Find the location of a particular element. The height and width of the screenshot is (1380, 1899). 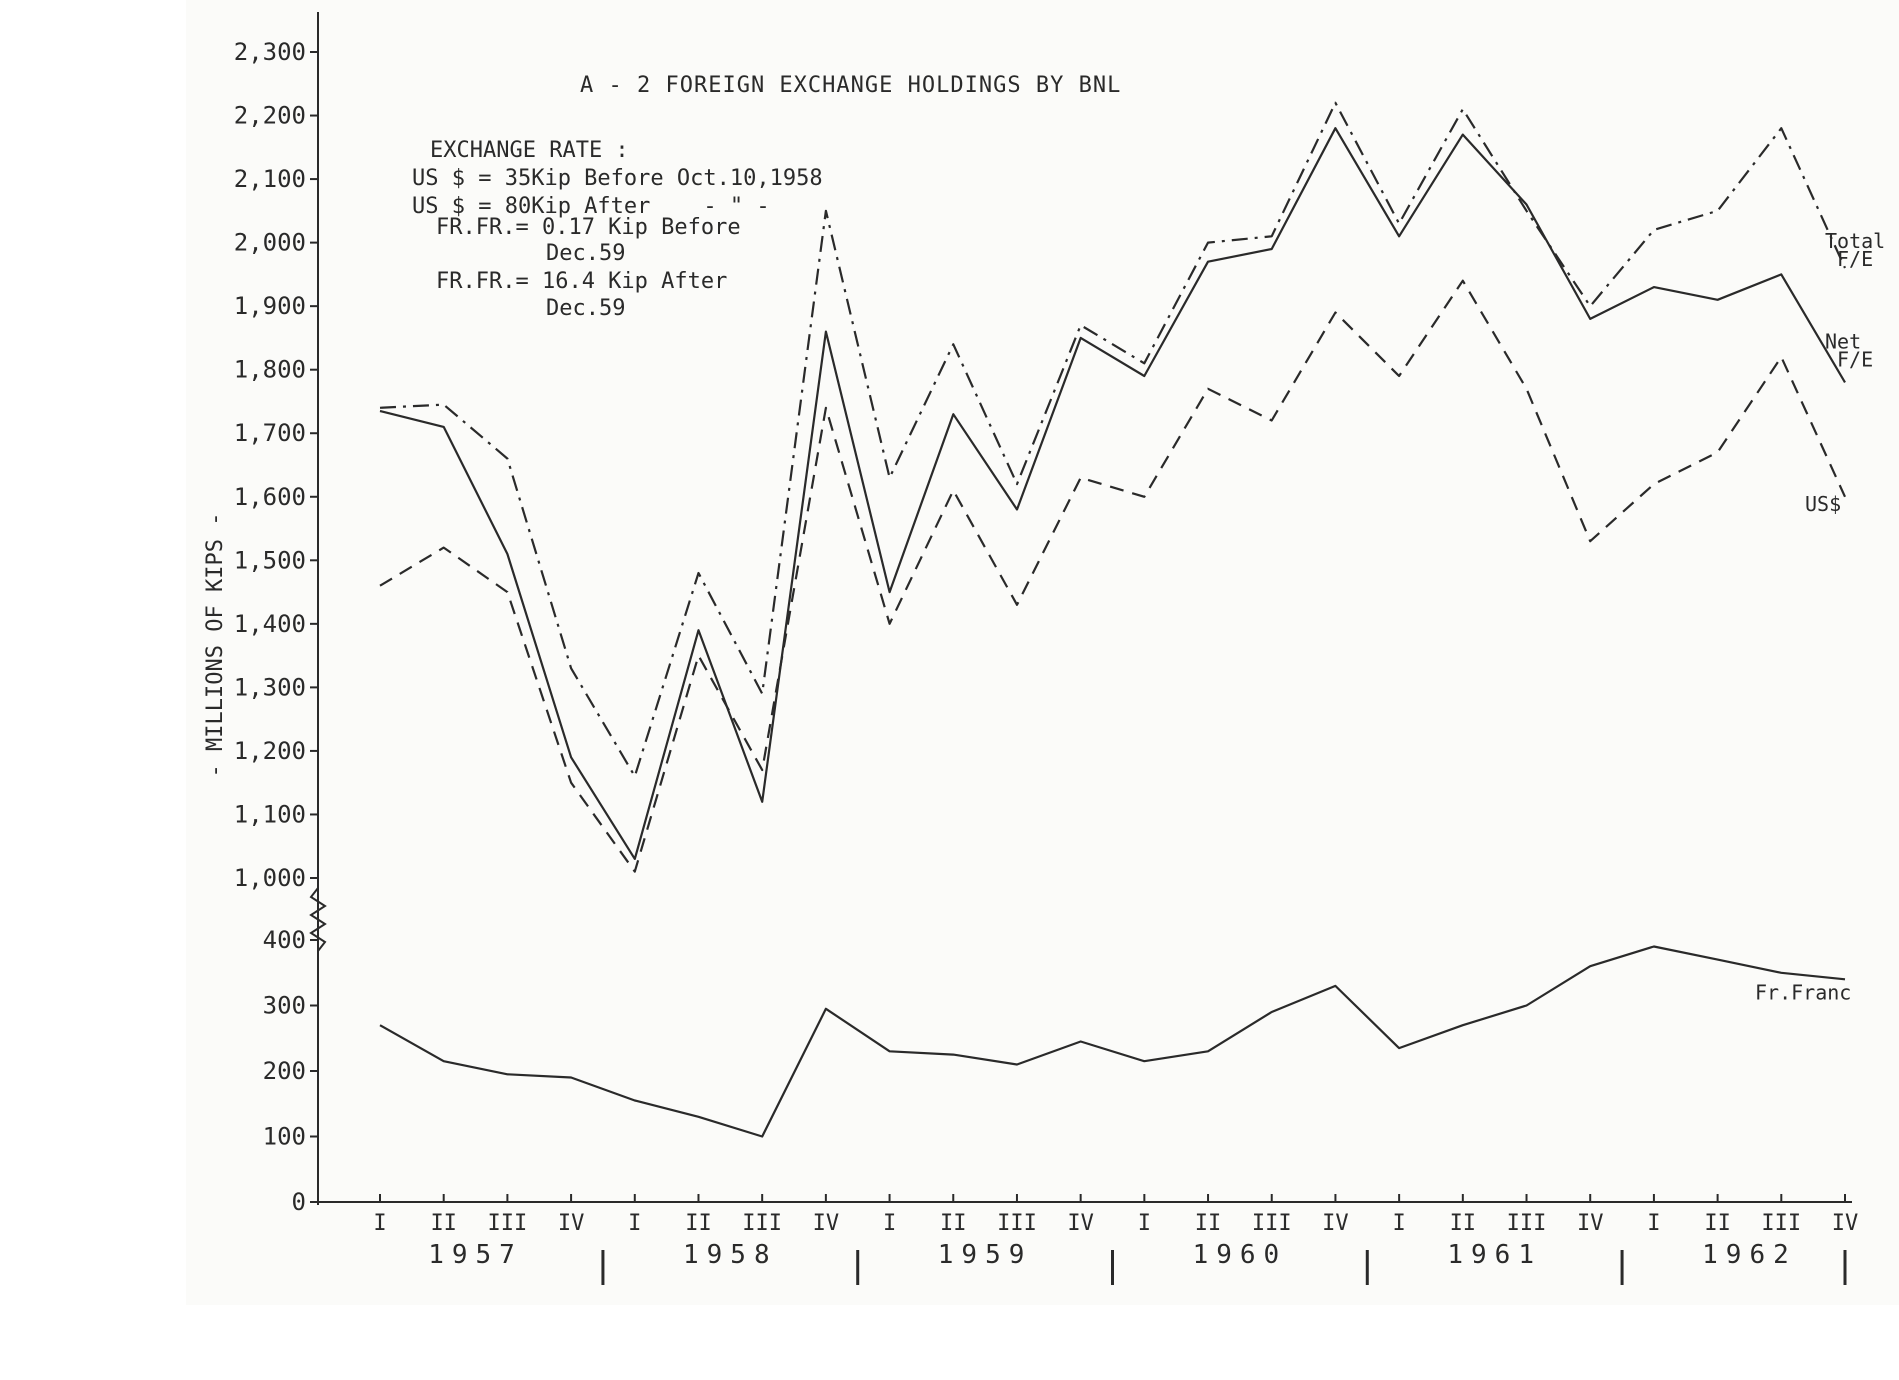

y-tick-label: 100 is located at coordinates (284, 1137).